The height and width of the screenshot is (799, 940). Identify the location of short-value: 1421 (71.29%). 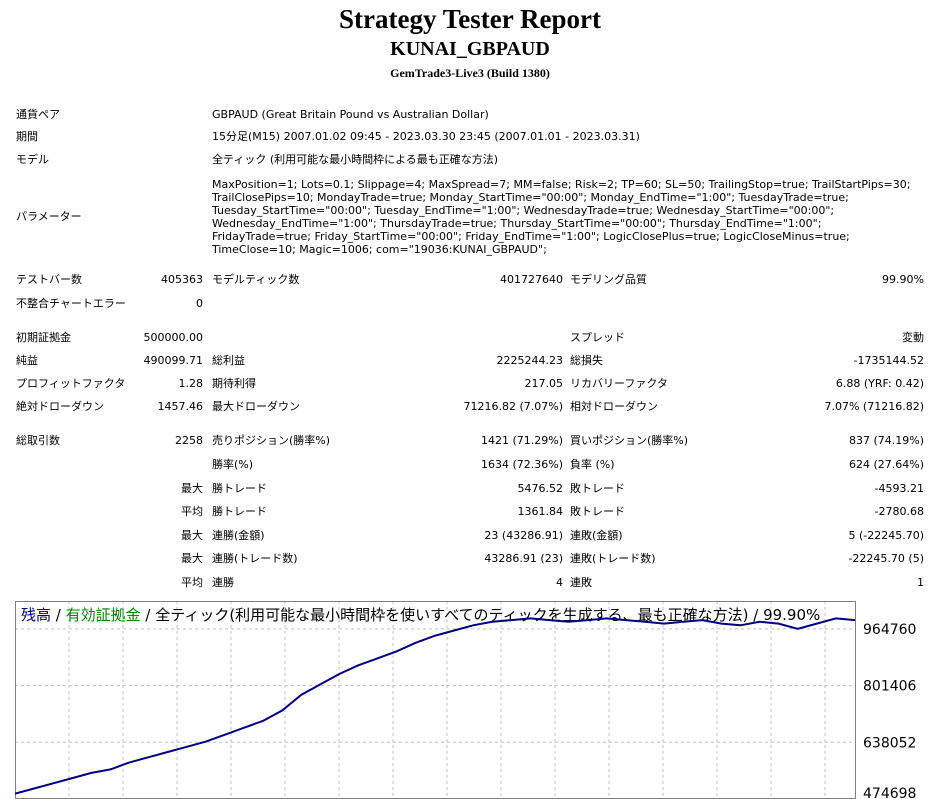
(521, 440).